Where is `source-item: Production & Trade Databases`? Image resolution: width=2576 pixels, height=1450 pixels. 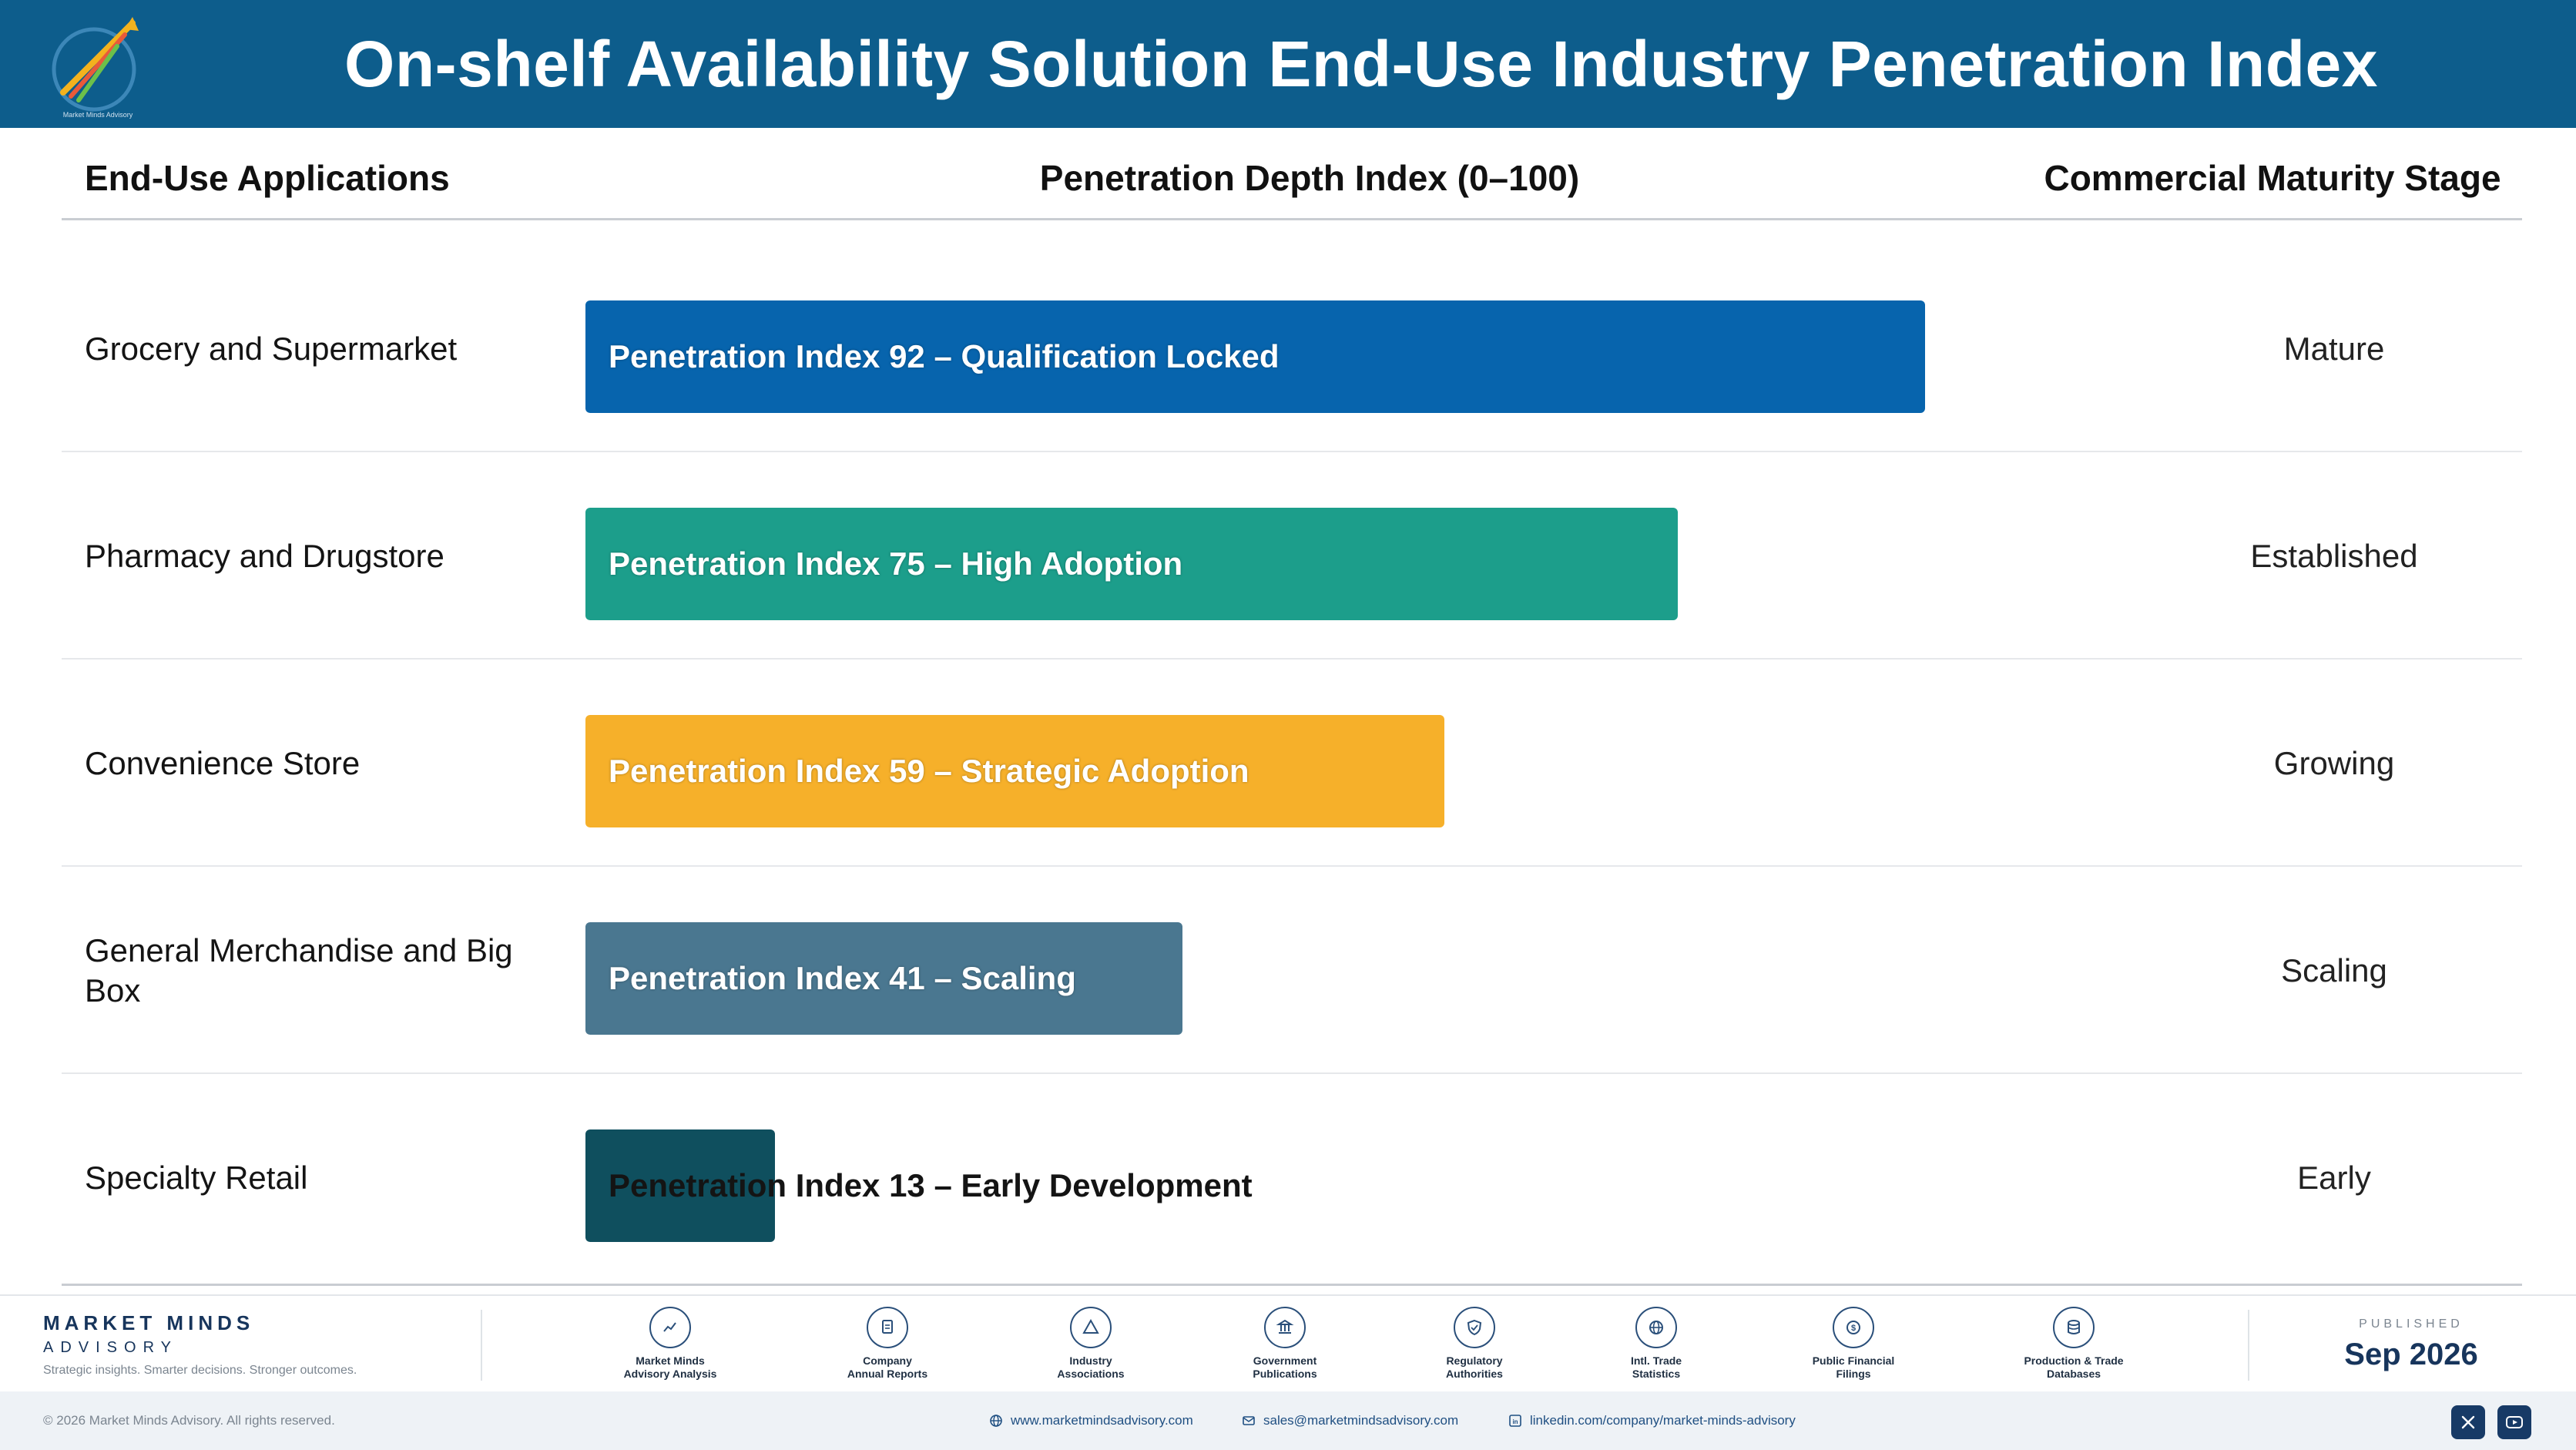
source-item: Production & Trade Databases is located at coordinates (2074, 1344).